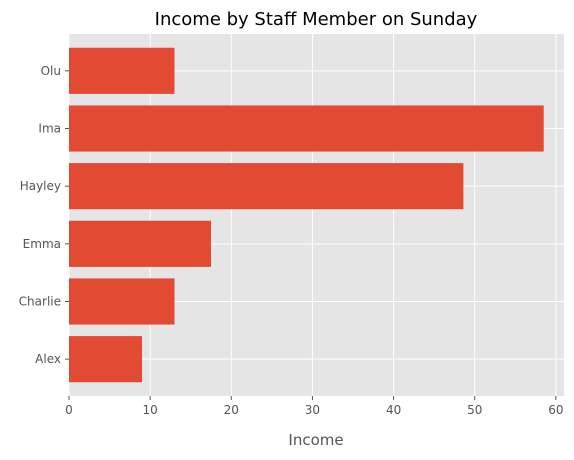 The width and height of the screenshot is (574, 460). I want to click on x-tick-label: 0, so click(69, 410).